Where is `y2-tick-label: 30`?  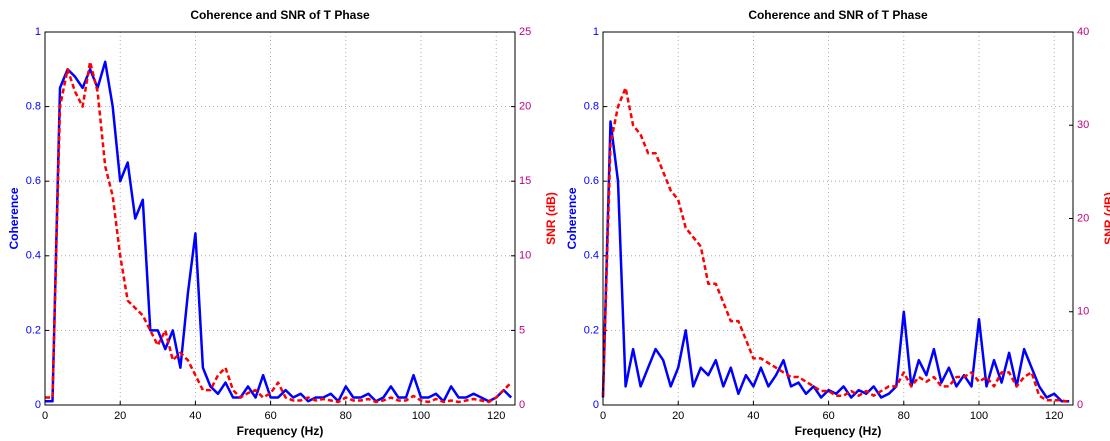 y2-tick-label: 30 is located at coordinates (1083, 125).